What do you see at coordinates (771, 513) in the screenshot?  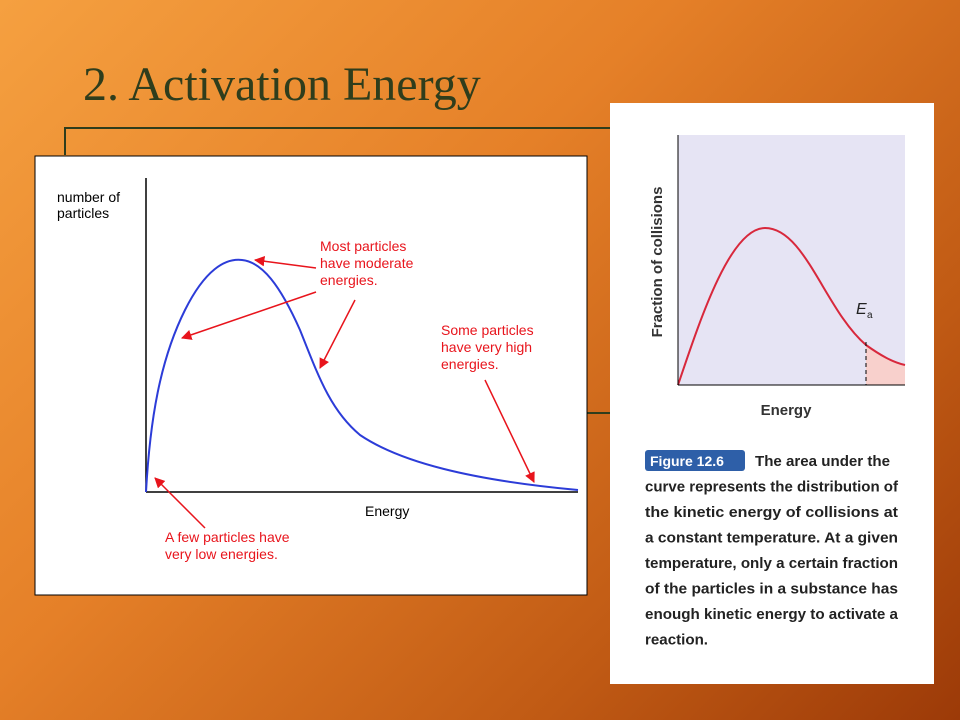 I see `caption-line: the kinetic energy of collisions at` at bounding box center [771, 513].